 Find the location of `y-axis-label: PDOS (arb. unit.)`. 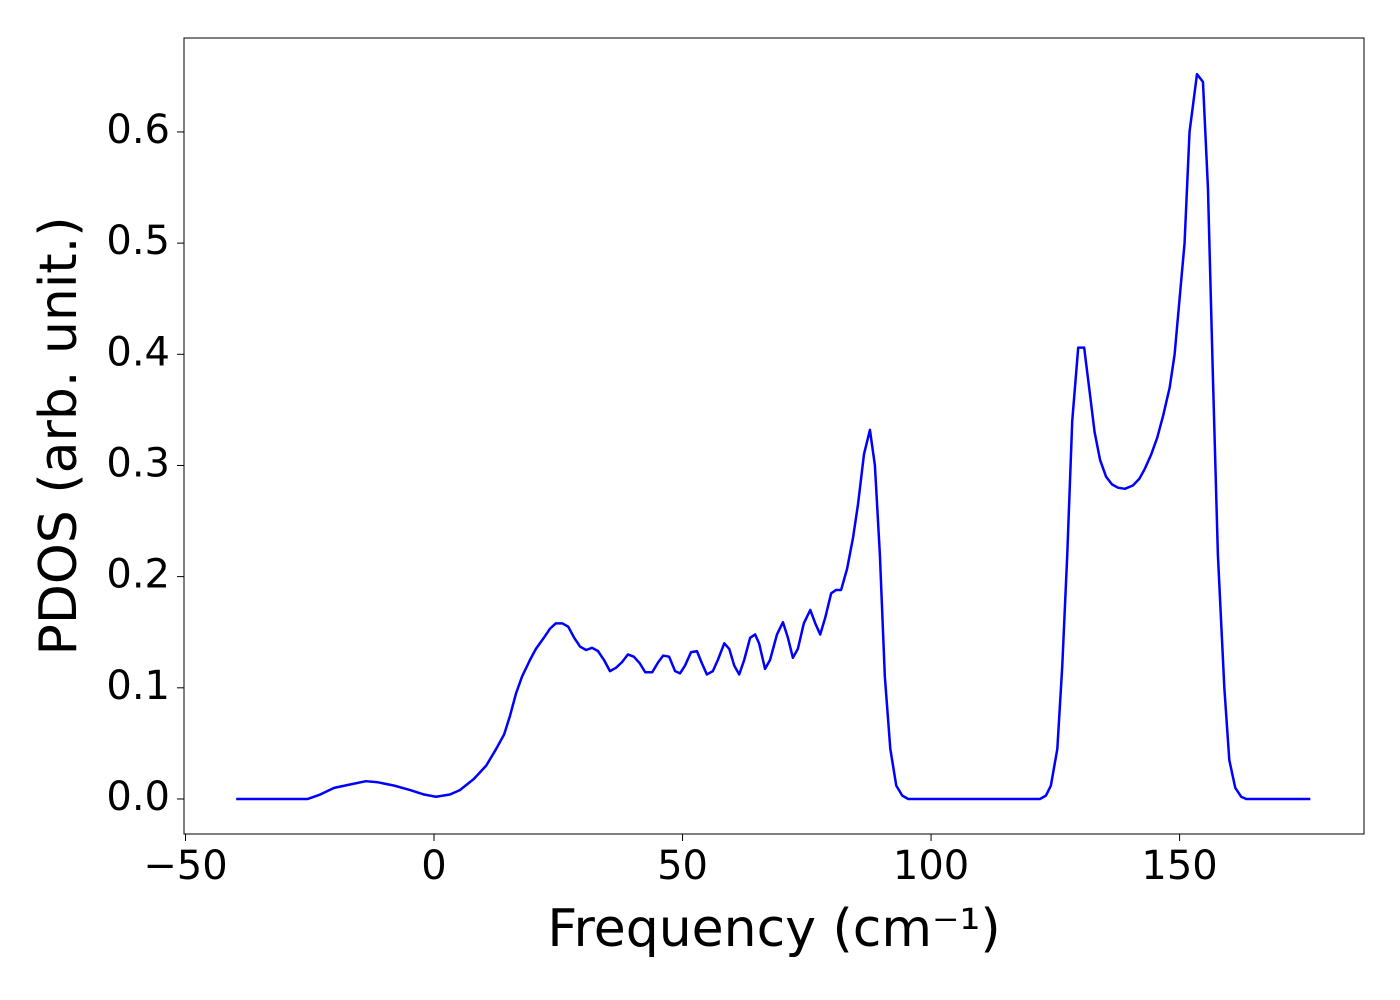

y-axis-label: PDOS (arb. unit.) is located at coordinates (59, 435).